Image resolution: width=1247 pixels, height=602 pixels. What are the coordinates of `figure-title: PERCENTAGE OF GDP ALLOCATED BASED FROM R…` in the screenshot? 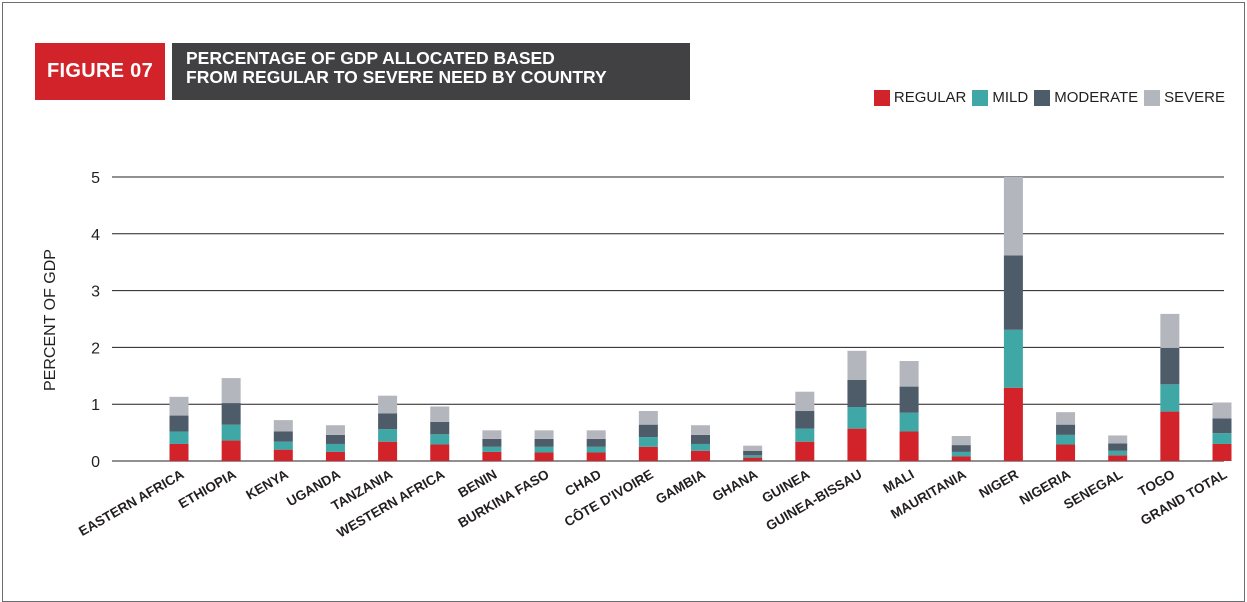 It's located at (431, 71).